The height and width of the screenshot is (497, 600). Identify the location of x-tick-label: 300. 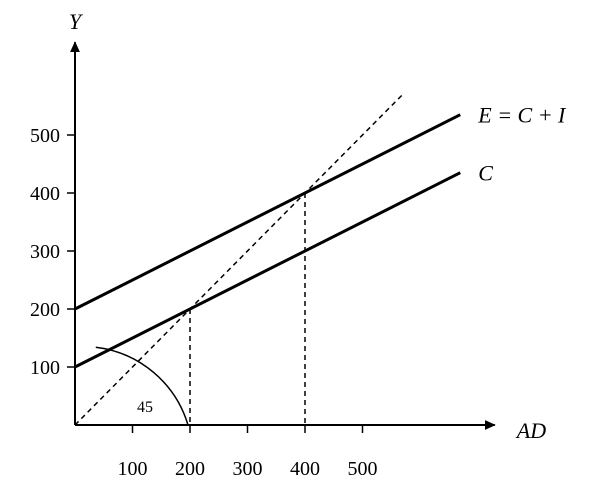
(248, 469).